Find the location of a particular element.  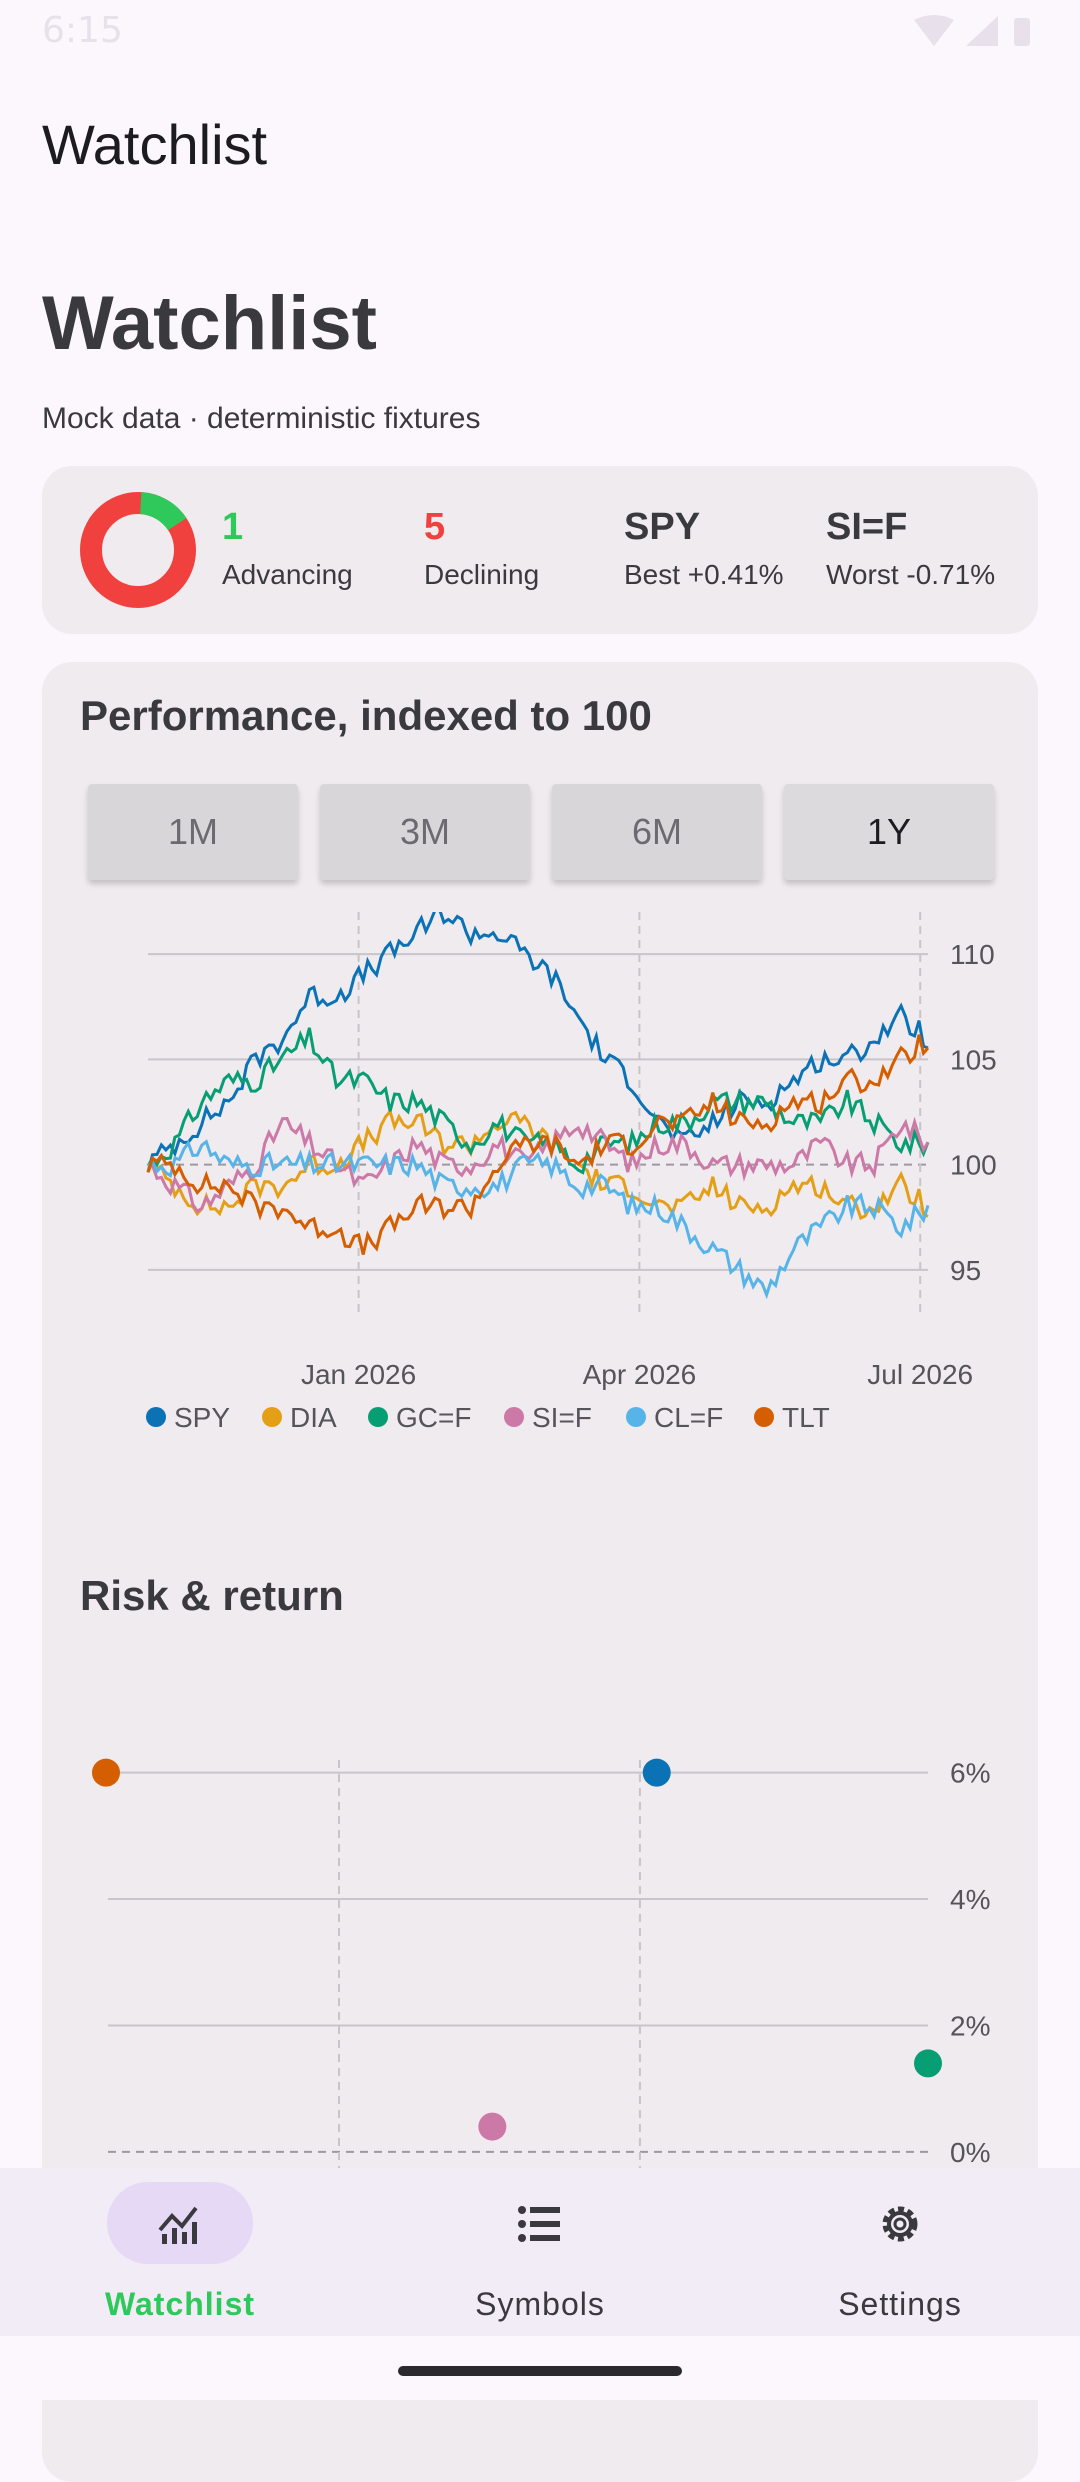

worst-stat: SI=F Worst -0.71% is located at coordinates (910, 548).